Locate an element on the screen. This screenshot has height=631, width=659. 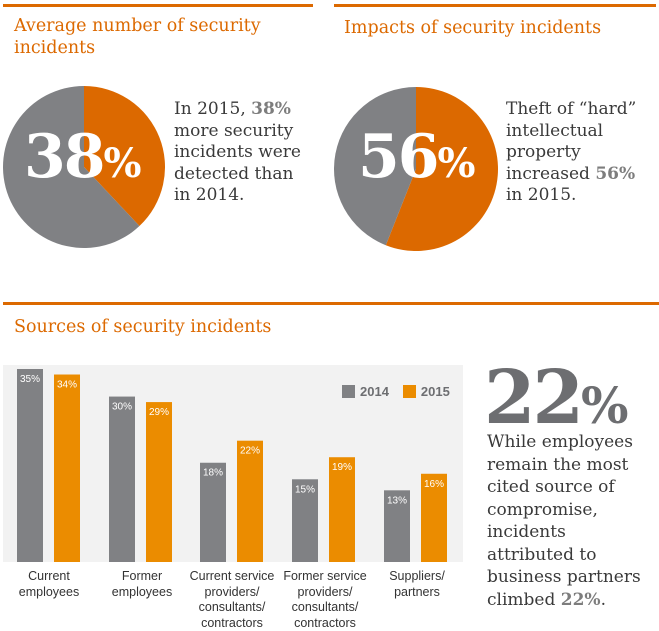
panel3-big-stat: 22% is located at coordinates (556, 398).